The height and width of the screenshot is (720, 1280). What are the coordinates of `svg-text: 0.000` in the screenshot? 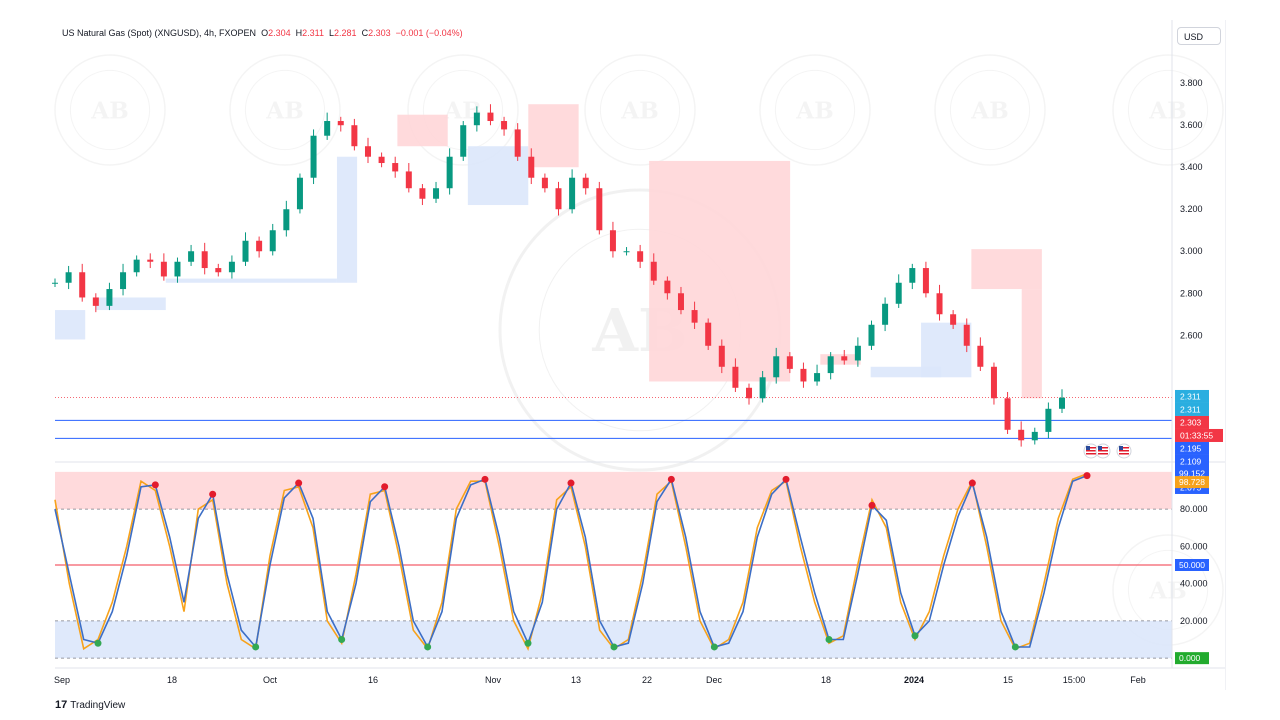 It's located at (1190, 658).